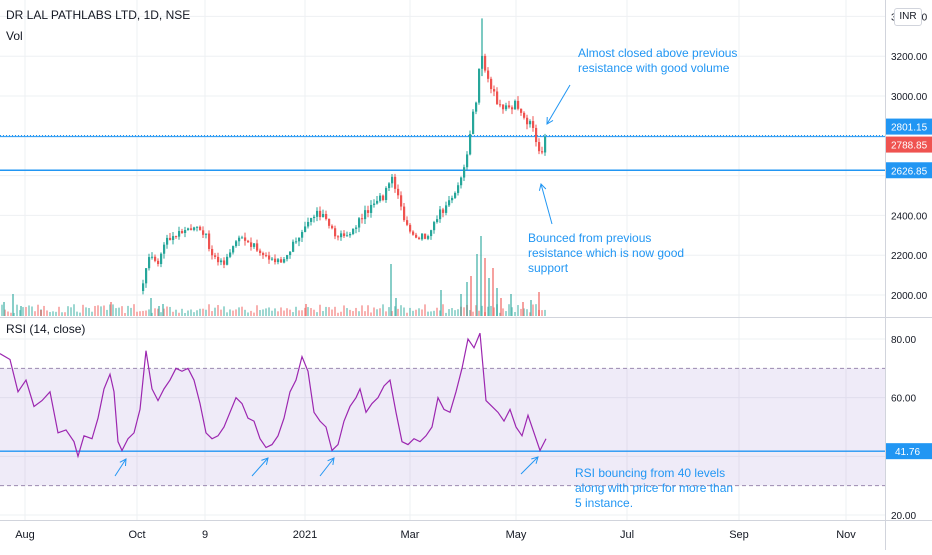  I want to click on annotation-text: support, so click(548, 268).